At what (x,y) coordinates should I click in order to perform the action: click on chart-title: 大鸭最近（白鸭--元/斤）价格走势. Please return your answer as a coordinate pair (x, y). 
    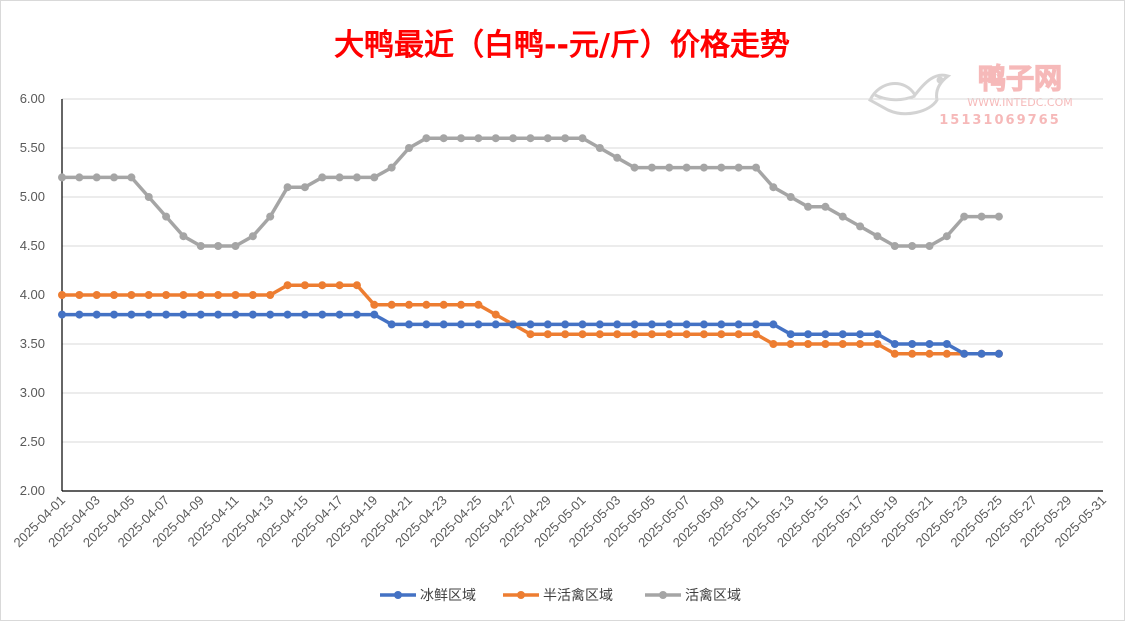
    Looking at the image, I should click on (562, 45).